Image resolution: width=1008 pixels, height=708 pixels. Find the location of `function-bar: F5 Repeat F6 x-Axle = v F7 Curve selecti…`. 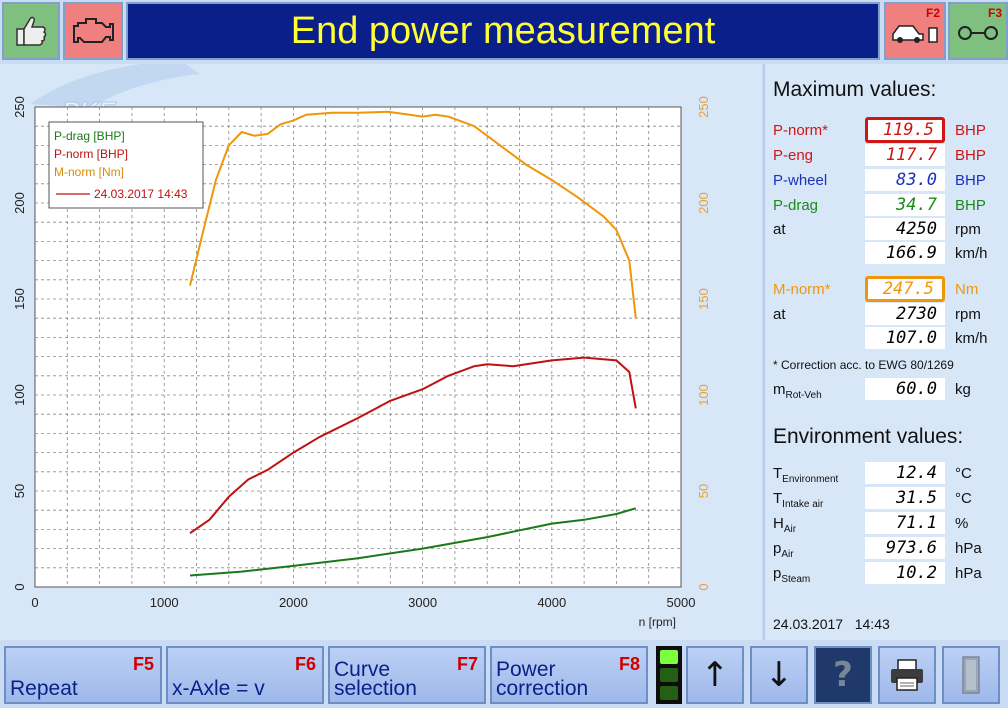

function-bar: F5 Repeat F6 x-Axle = v F7 Curve selecti… is located at coordinates (504, 675).